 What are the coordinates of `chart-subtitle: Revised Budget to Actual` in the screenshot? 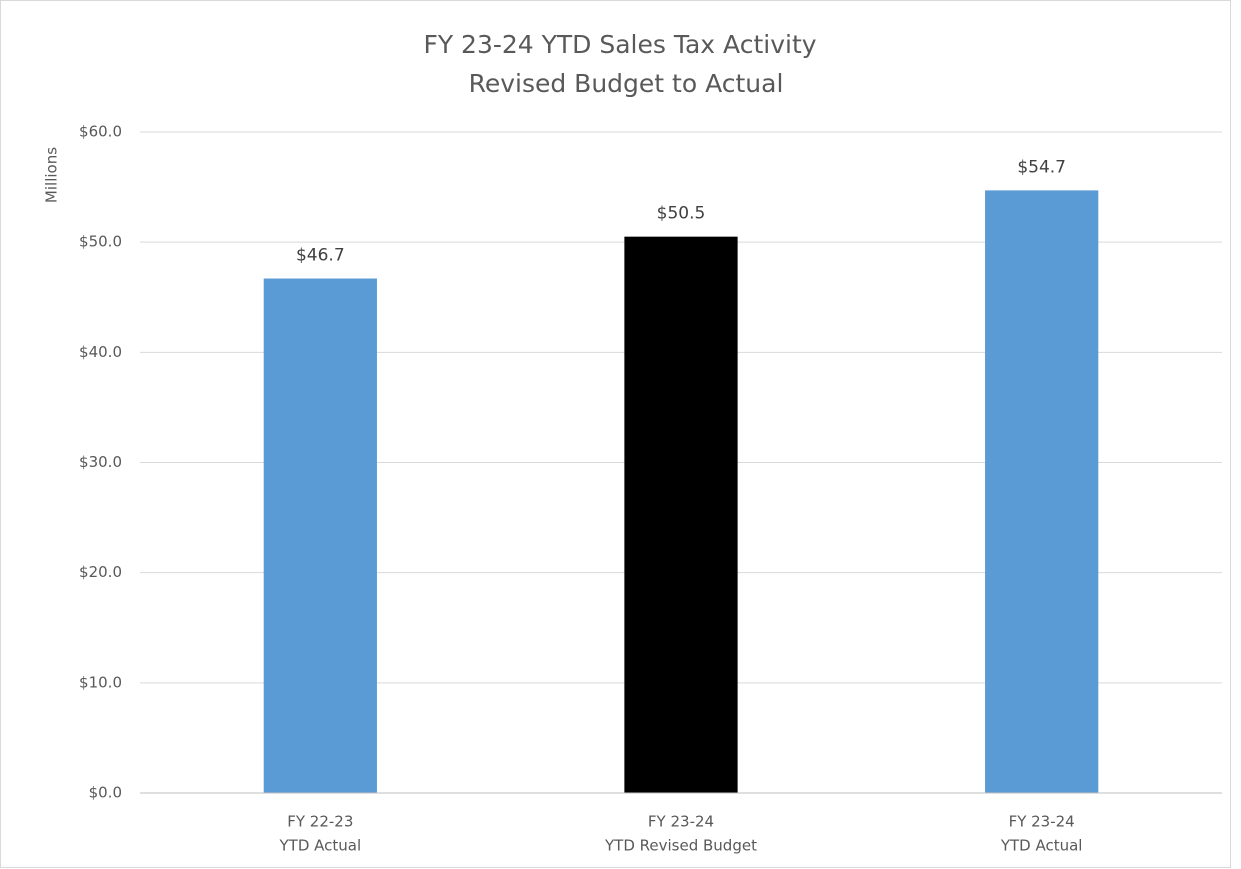 It's located at (626, 83).